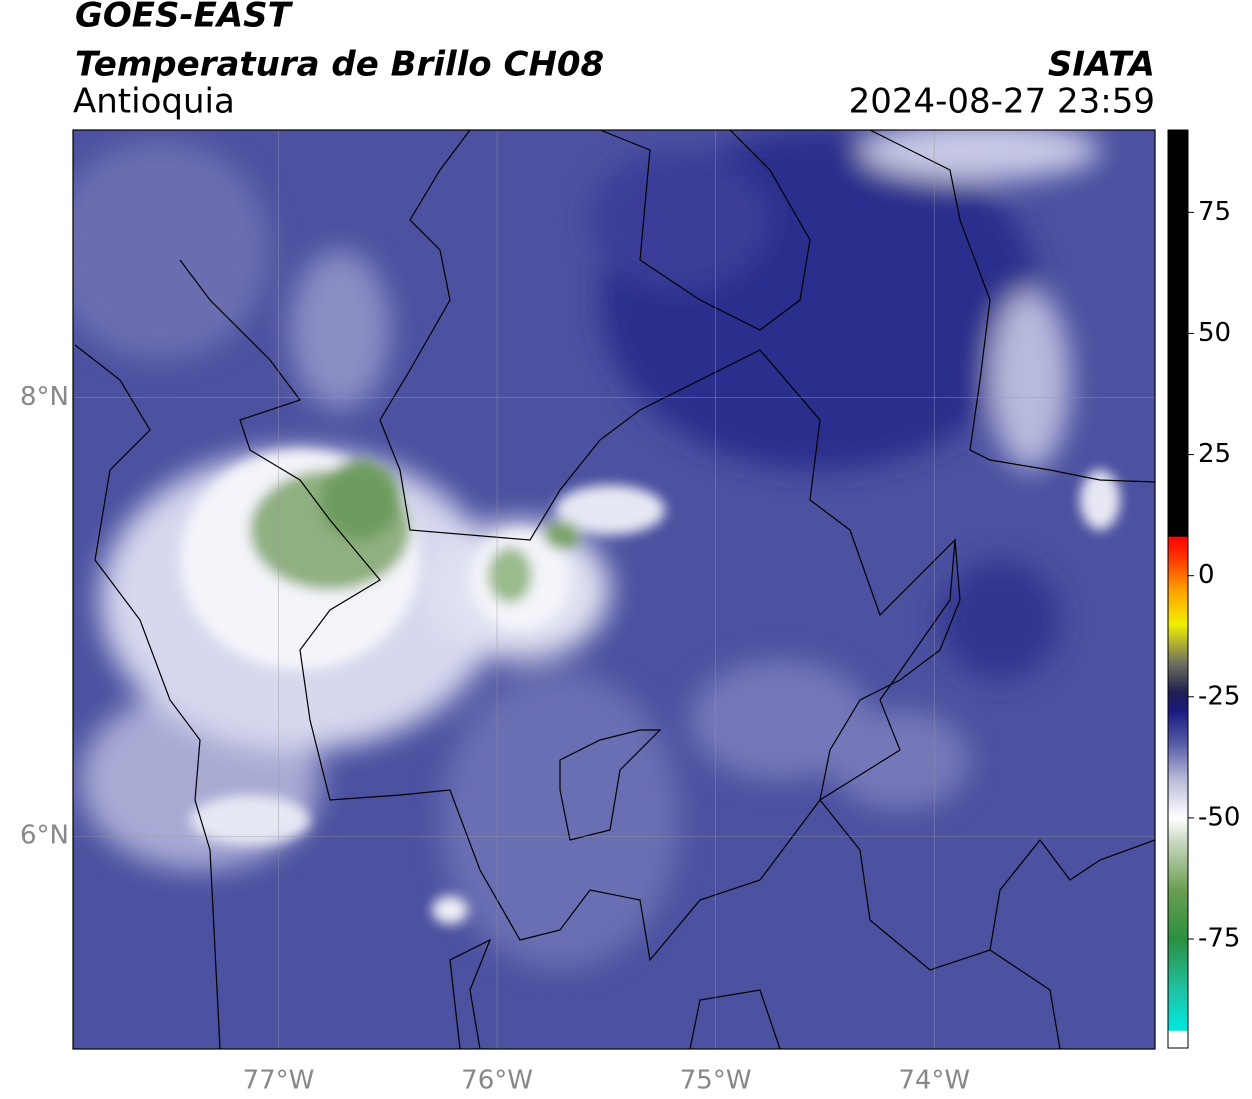 This screenshot has height=1099, width=1252. I want to click on region: Antioquia, so click(154, 102).